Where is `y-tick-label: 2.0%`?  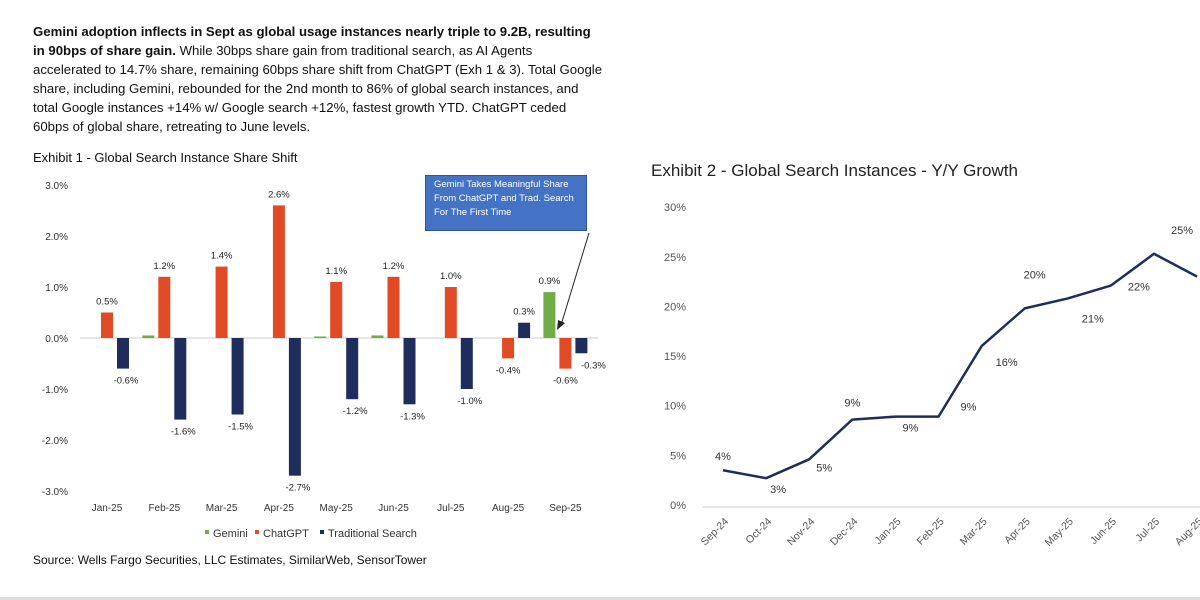 y-tick-label: 2.0% is located at coordinates (56, 237).